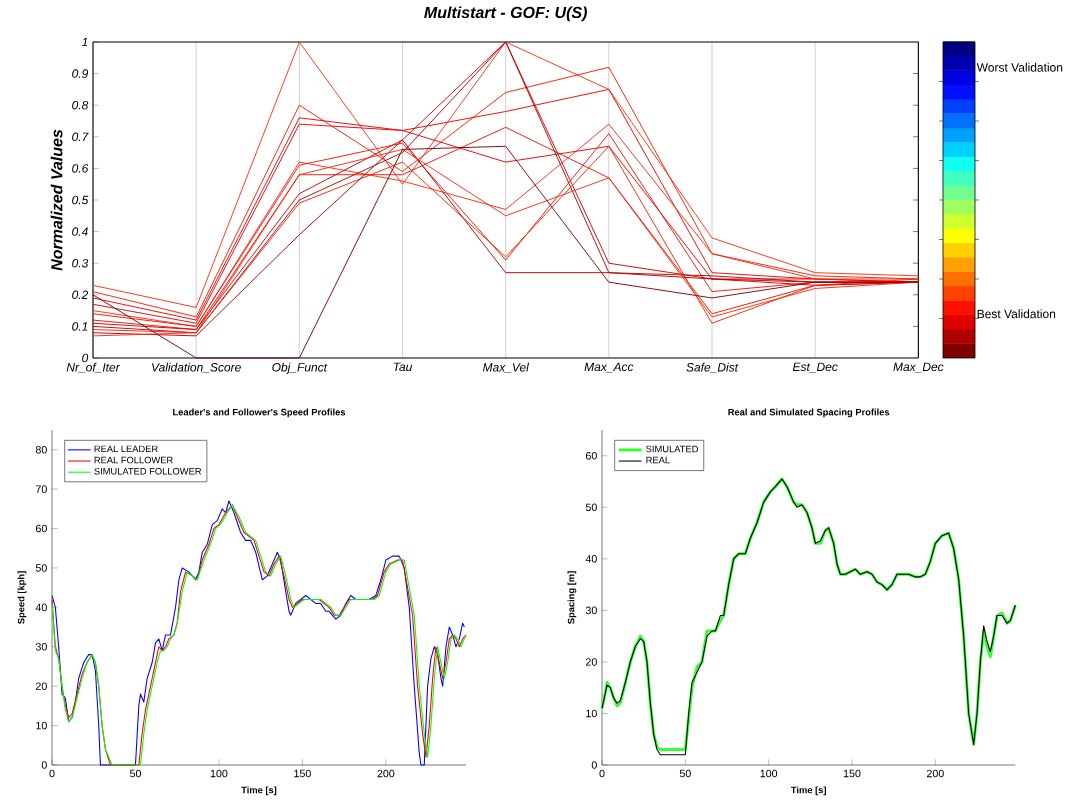  What do you see at coordinates (300, 368) in the screenshot?
I see `x-tick-label: Obj_Funct` at bounding box center [300, 368].